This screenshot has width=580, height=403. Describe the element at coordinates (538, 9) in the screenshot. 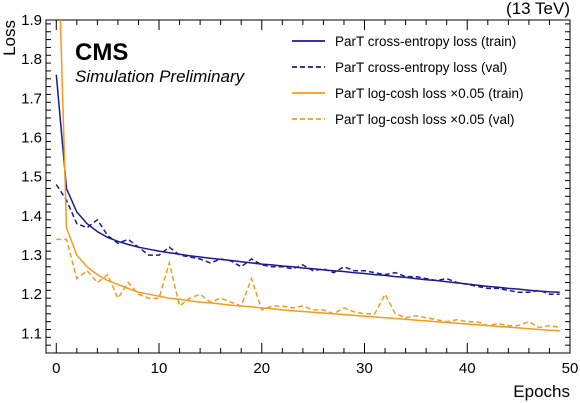

I see `energy-label: (13 TeV)` at that location.